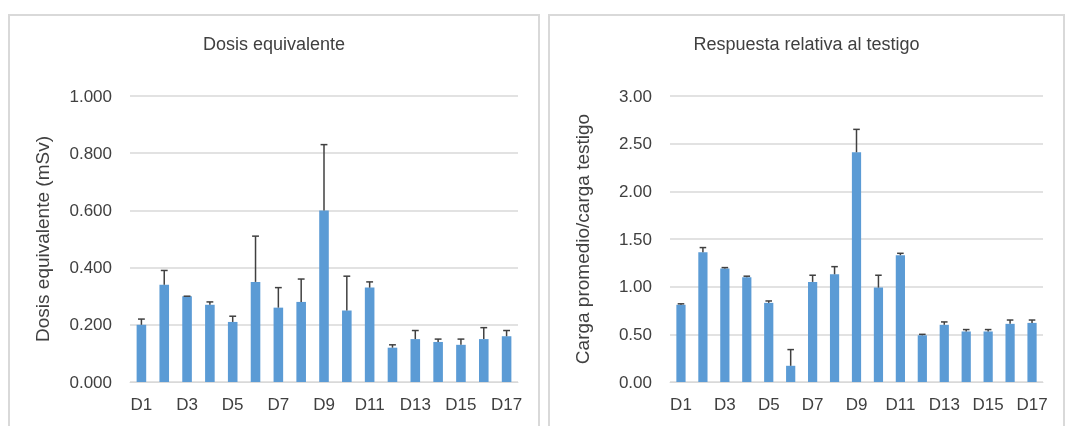  I want to click on y-axis-title: Carga promedio/carga testigo, so click(582, 239).